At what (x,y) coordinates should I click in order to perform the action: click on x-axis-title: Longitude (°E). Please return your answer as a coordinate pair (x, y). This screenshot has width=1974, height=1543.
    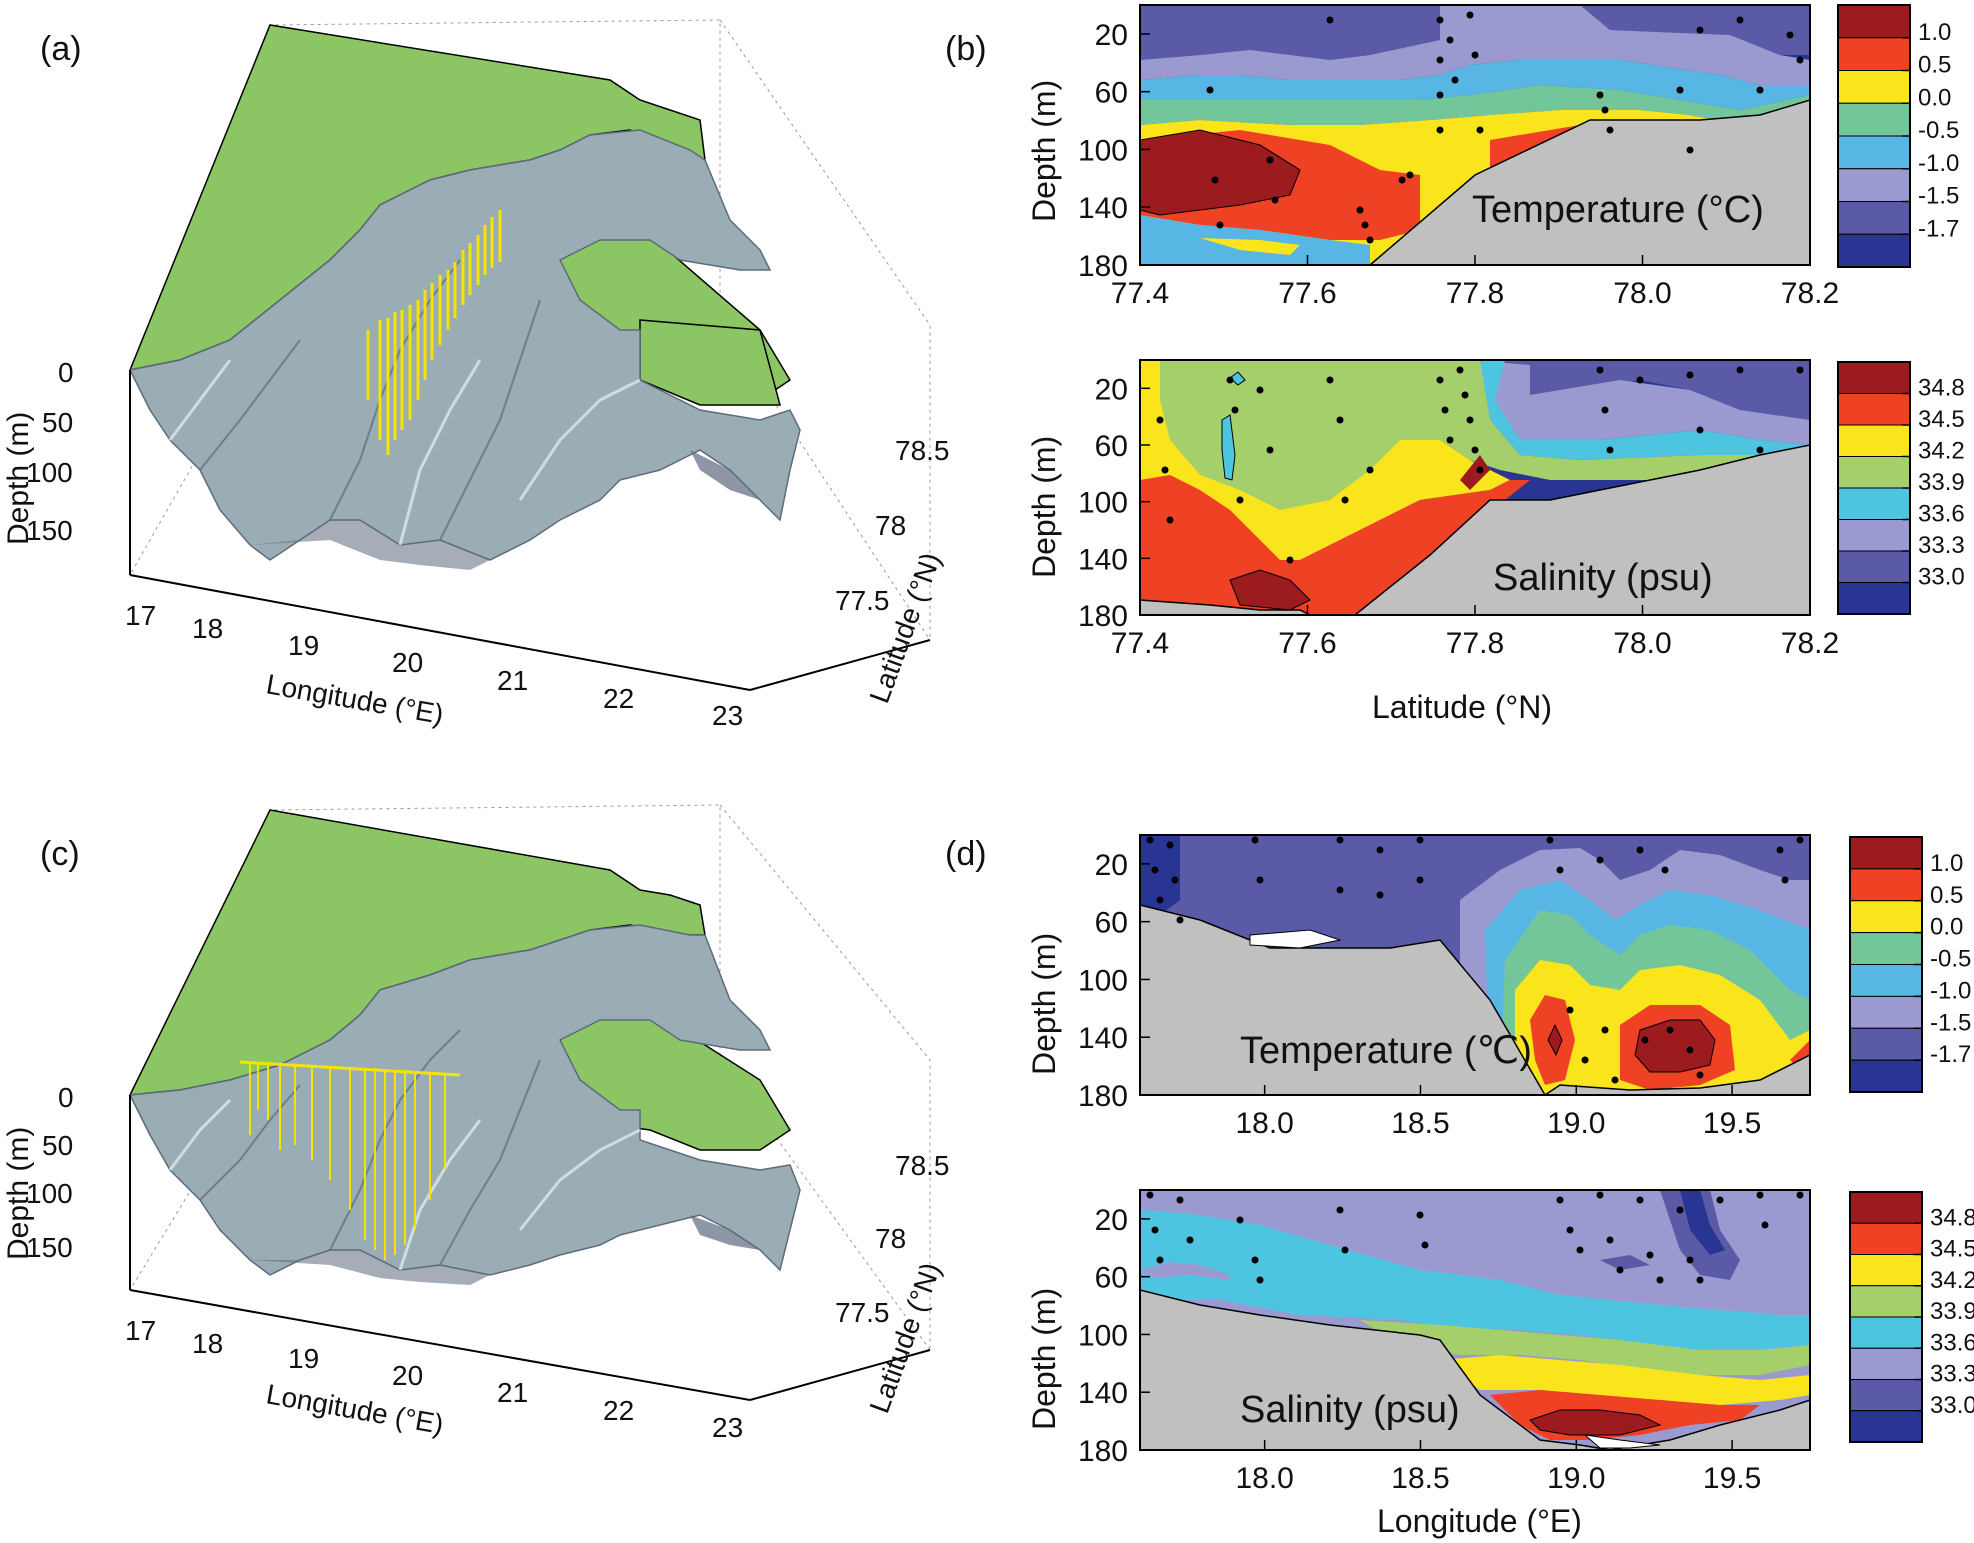
    Looking at the image, I should click on (1479, 1521).